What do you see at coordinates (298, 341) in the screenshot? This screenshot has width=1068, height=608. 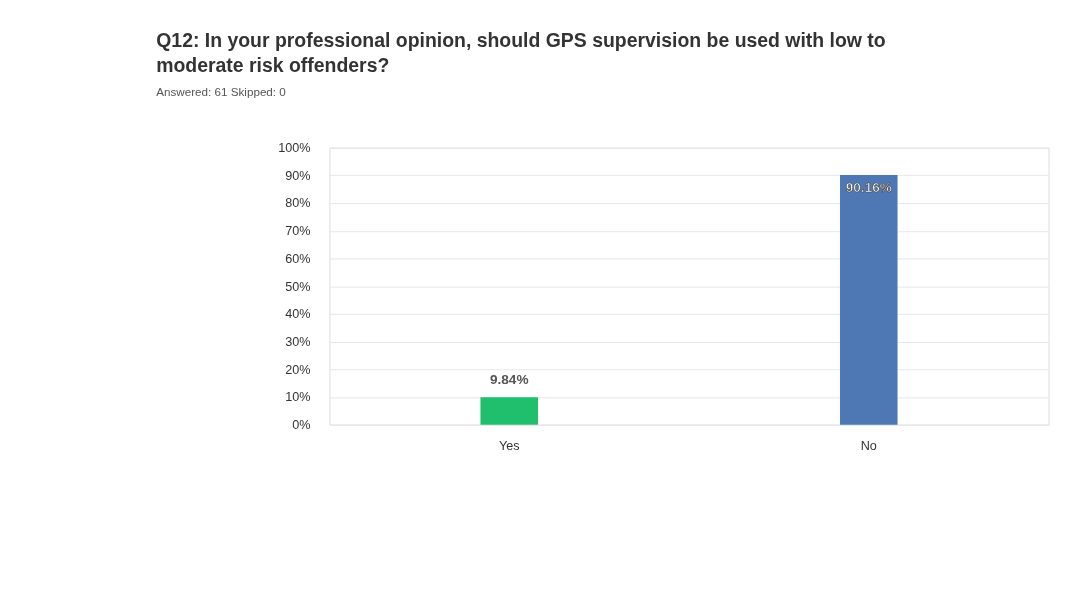 I see `y-tick-label: 30%` at bounding box center [298, 341].